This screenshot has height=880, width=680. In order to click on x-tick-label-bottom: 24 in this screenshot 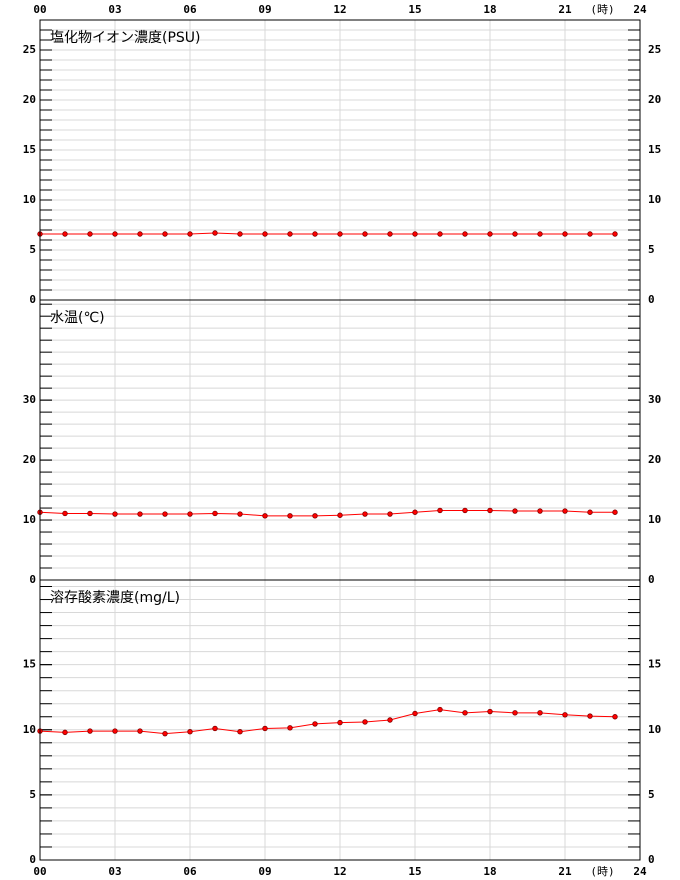, I will do `click(640, 871)`.